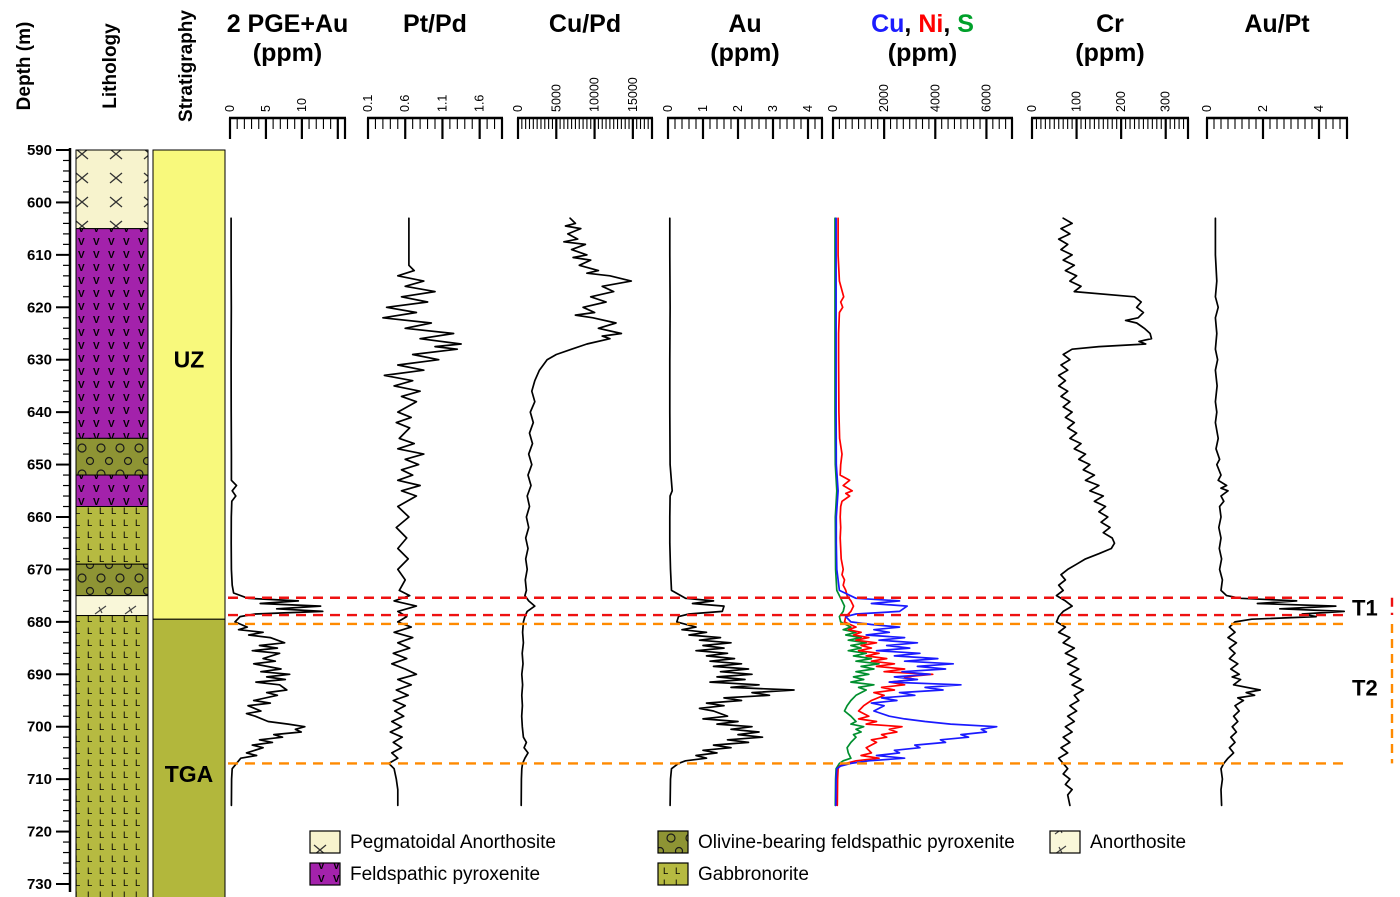  What do you see at coordinates (112, 606) in the screenshot?
I see `lithology-interval-anorthosite` at bounding box center [112, 606].